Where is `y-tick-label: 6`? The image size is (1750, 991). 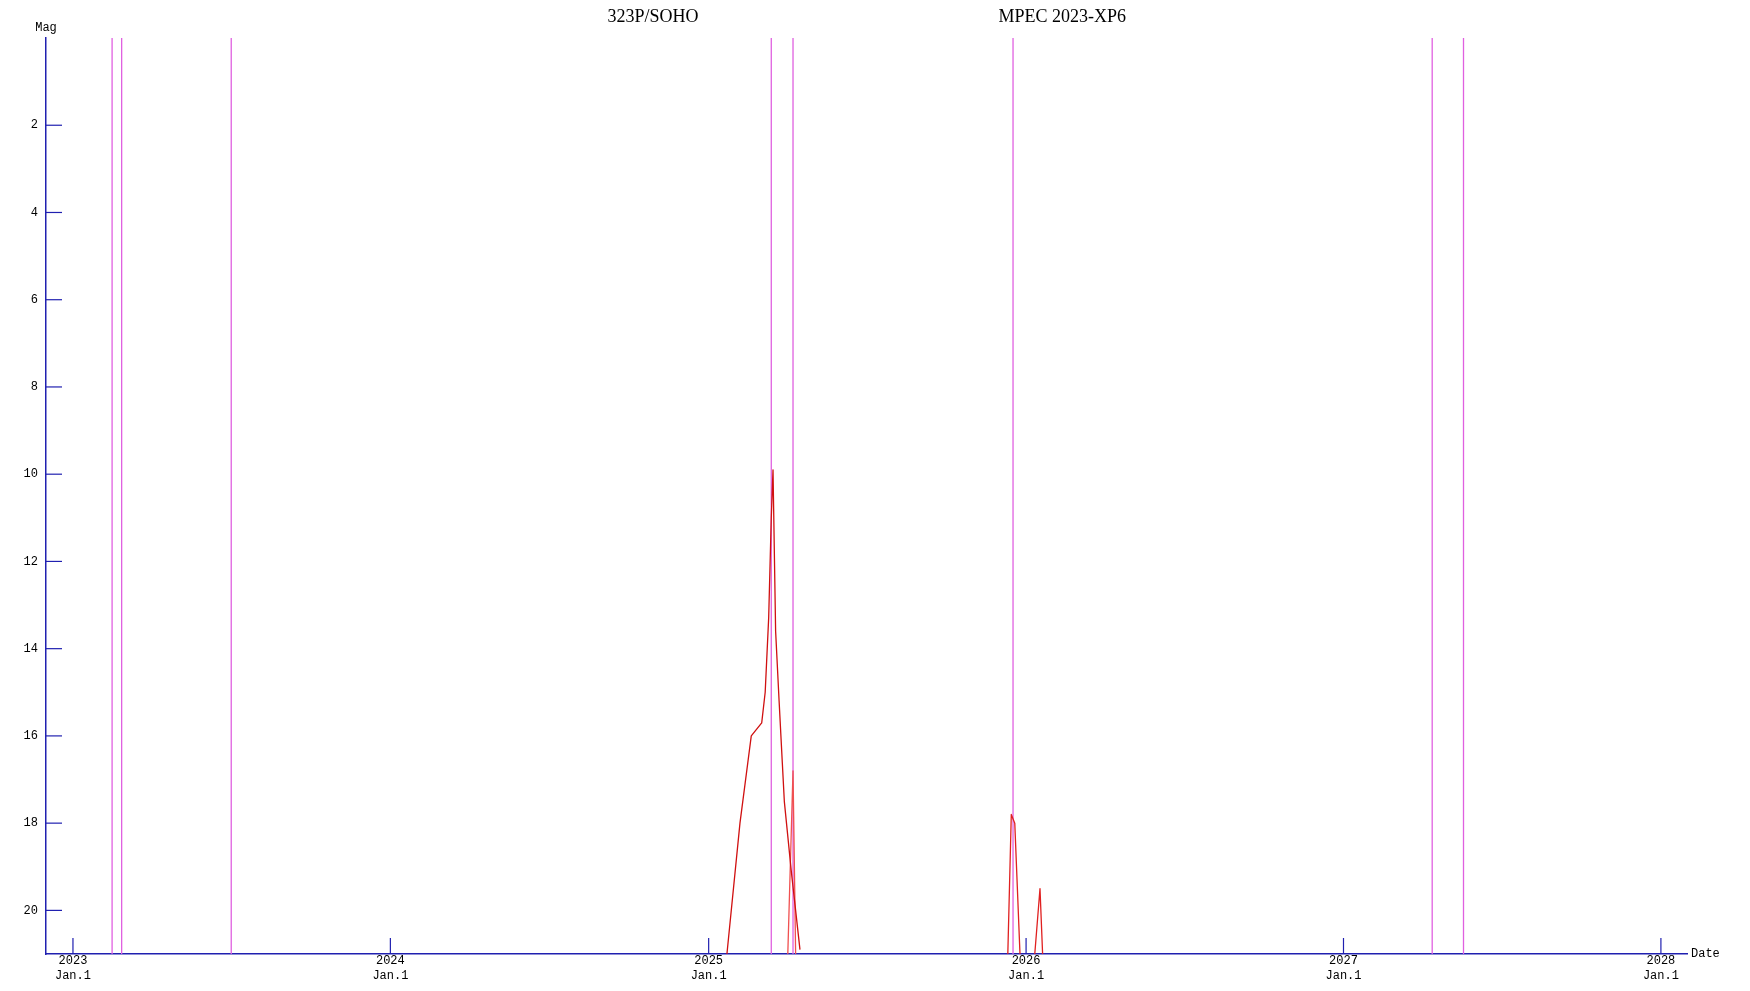
y-tick-label: 6 is located at coordinates (34, 299).